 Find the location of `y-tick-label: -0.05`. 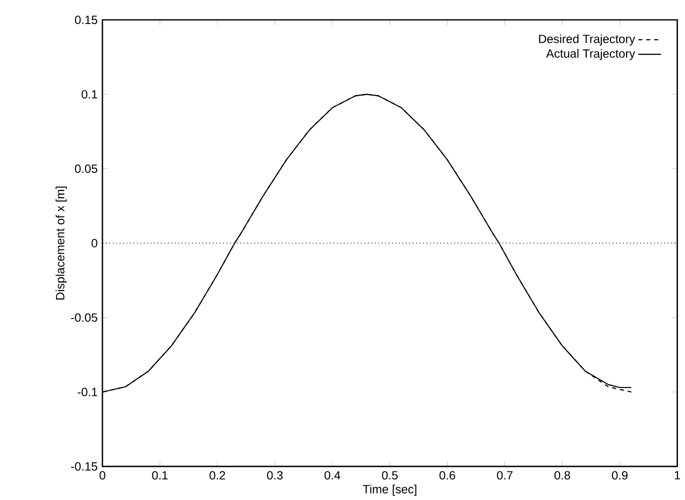

y-tick-label: -0.05 is located at coordinates (84, 317).